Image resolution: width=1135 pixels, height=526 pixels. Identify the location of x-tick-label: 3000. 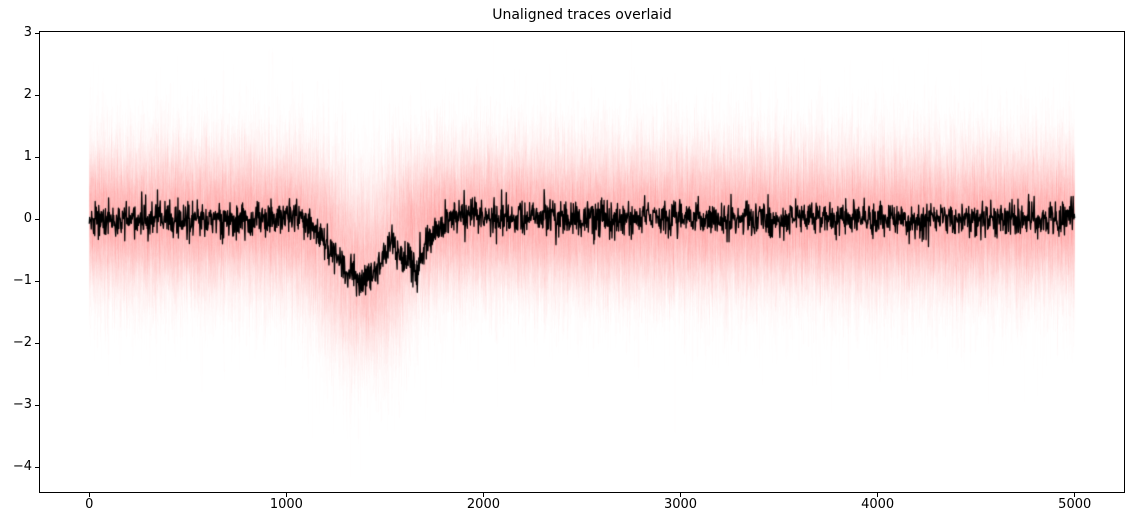
(680, 504).